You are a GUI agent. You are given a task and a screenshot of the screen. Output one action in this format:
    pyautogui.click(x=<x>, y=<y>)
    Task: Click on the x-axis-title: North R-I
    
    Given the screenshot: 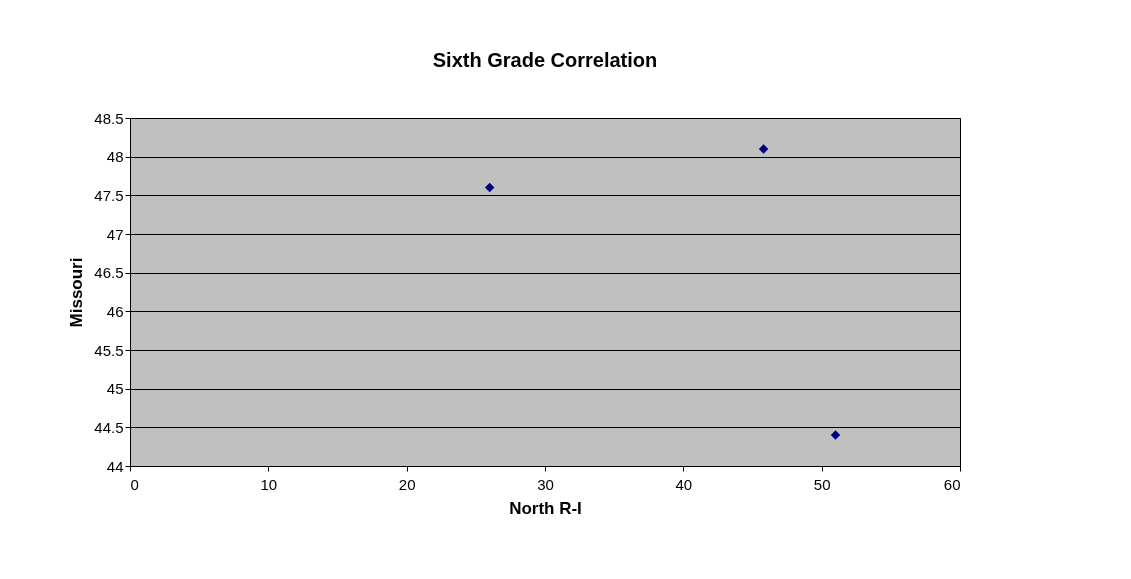 What is the action you would take?
    pyautogui.click(x=545, y=508)
    